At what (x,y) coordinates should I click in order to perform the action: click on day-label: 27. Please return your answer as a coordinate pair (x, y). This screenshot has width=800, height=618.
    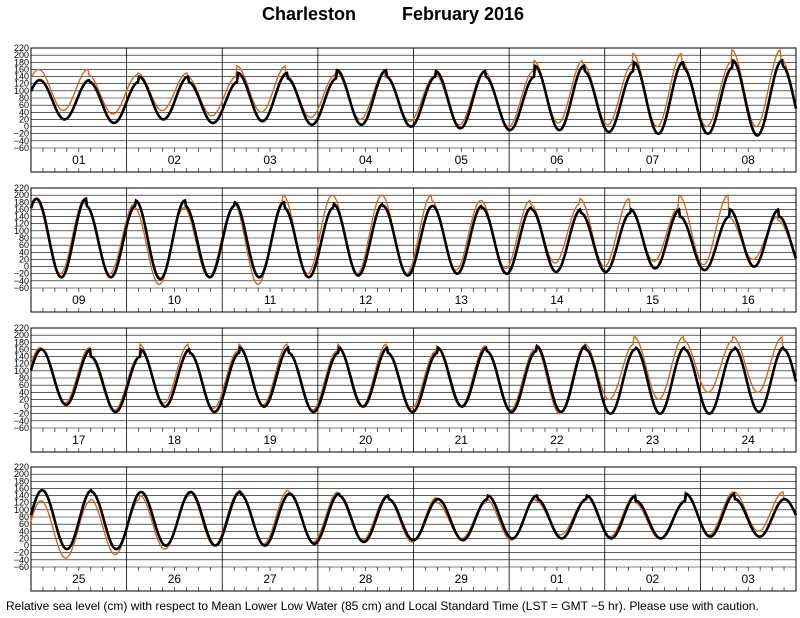
    Looking at the image, I should click on (270, 579).